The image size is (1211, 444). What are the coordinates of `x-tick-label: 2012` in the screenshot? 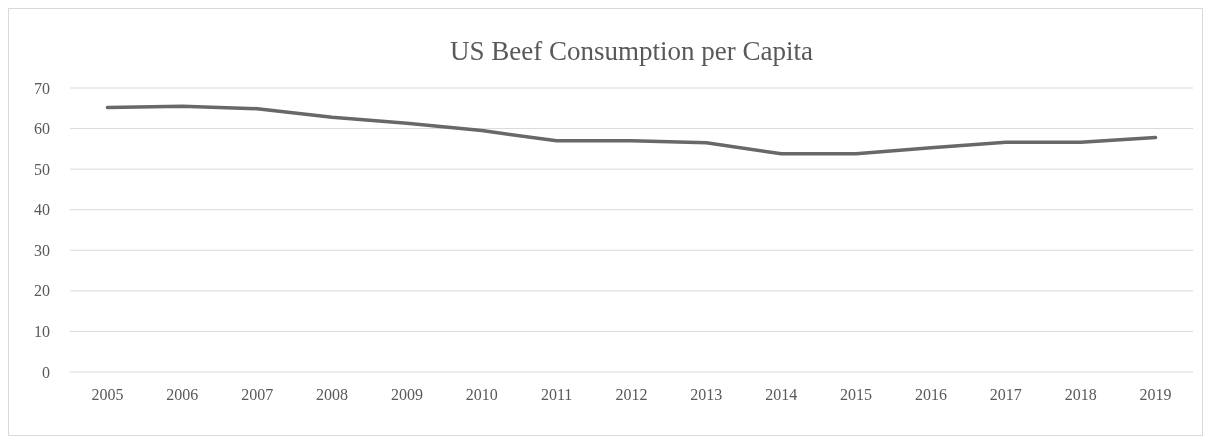 It's located at (631, 394).